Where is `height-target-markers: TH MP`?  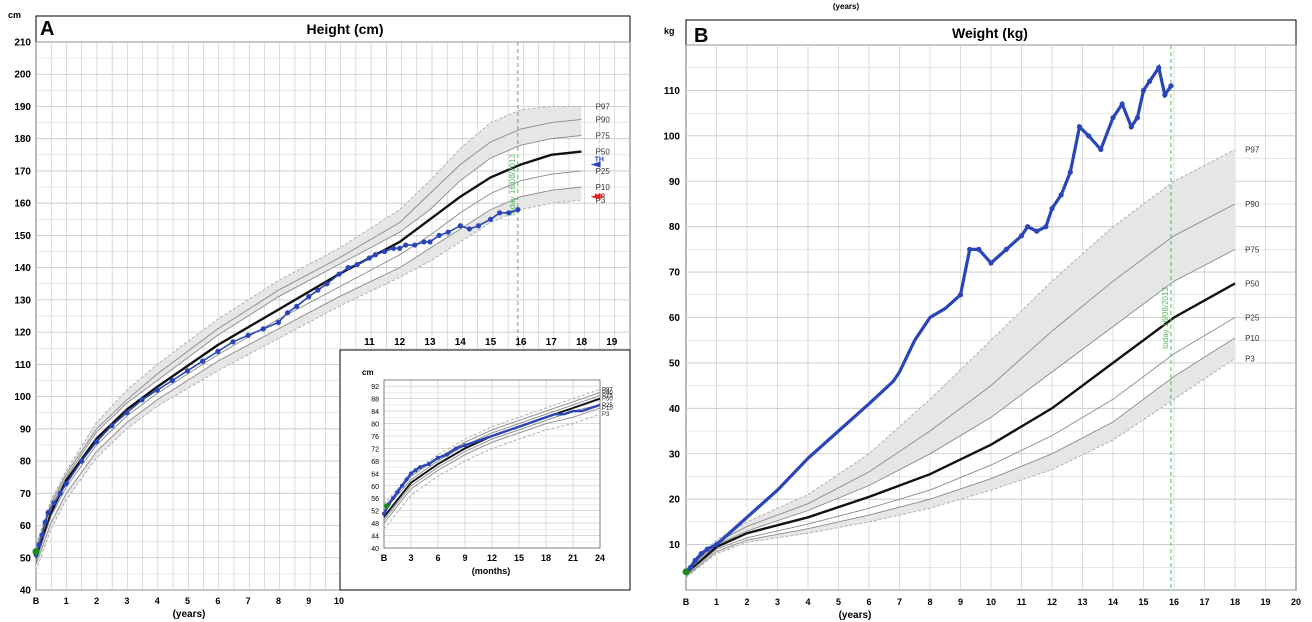 height-target-markers: TH MP is located at coordinates (597, 178).